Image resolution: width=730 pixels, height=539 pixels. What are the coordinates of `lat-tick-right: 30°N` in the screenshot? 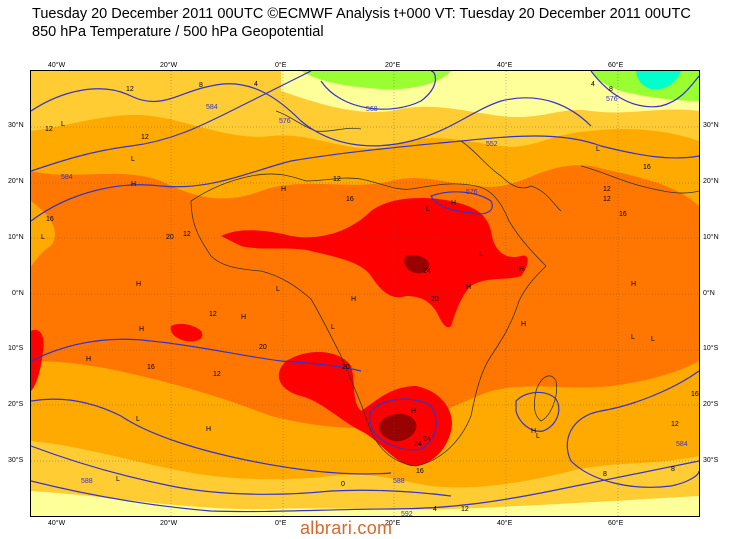 It's located at (711, 125).